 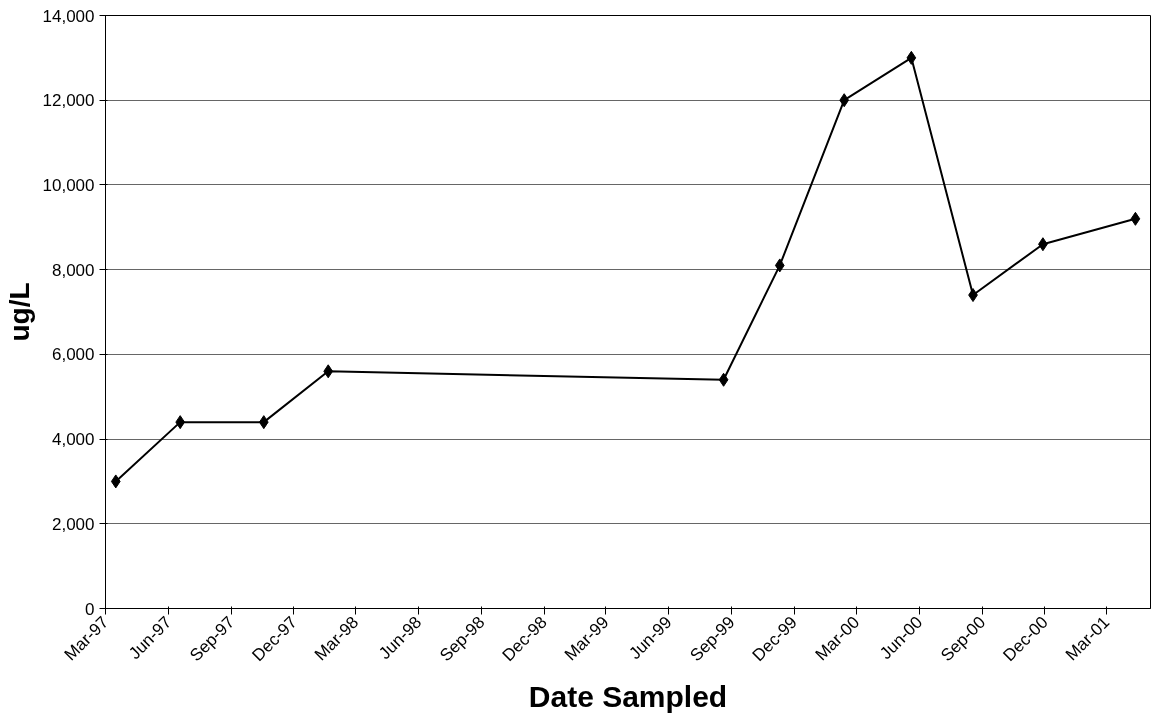 I want to click on y-tick-label: 4,000, so click(x=73, y=440).